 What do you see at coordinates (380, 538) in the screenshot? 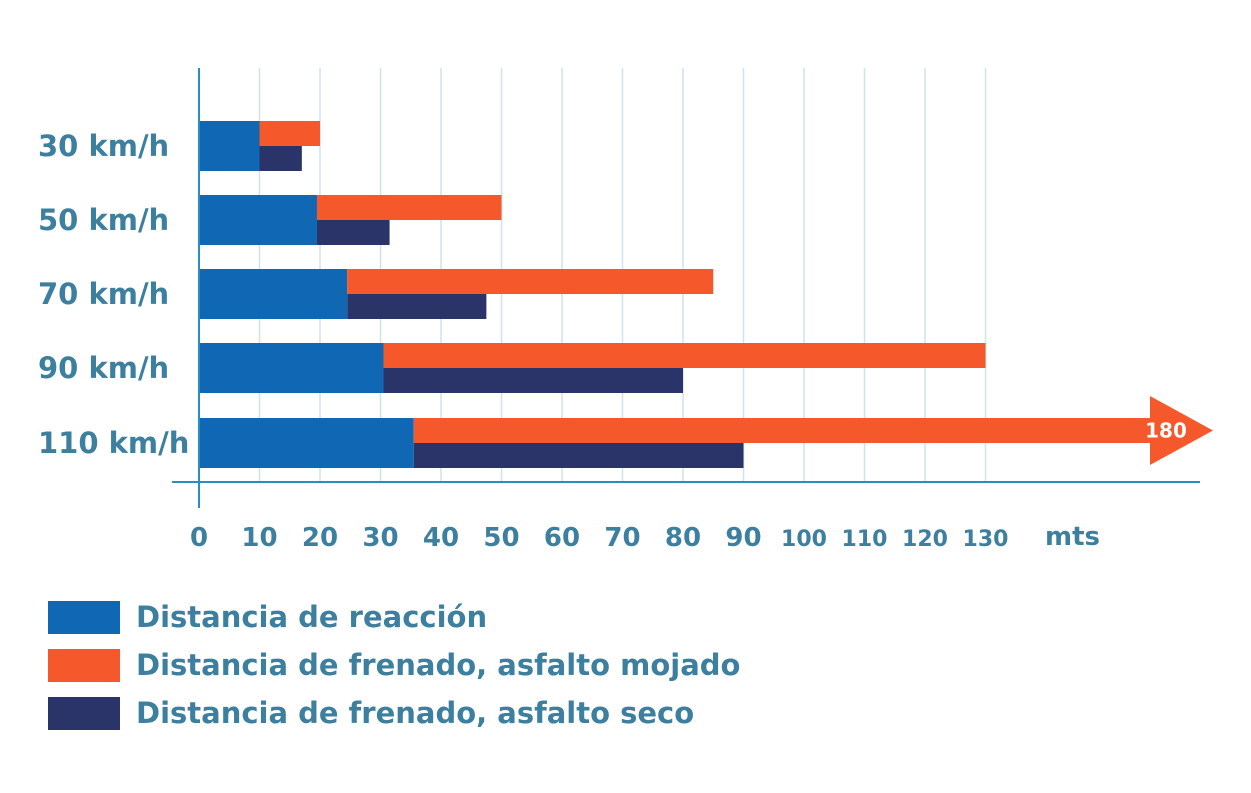
I see `x-tick-label: 30` at bounding box center [380, 538].